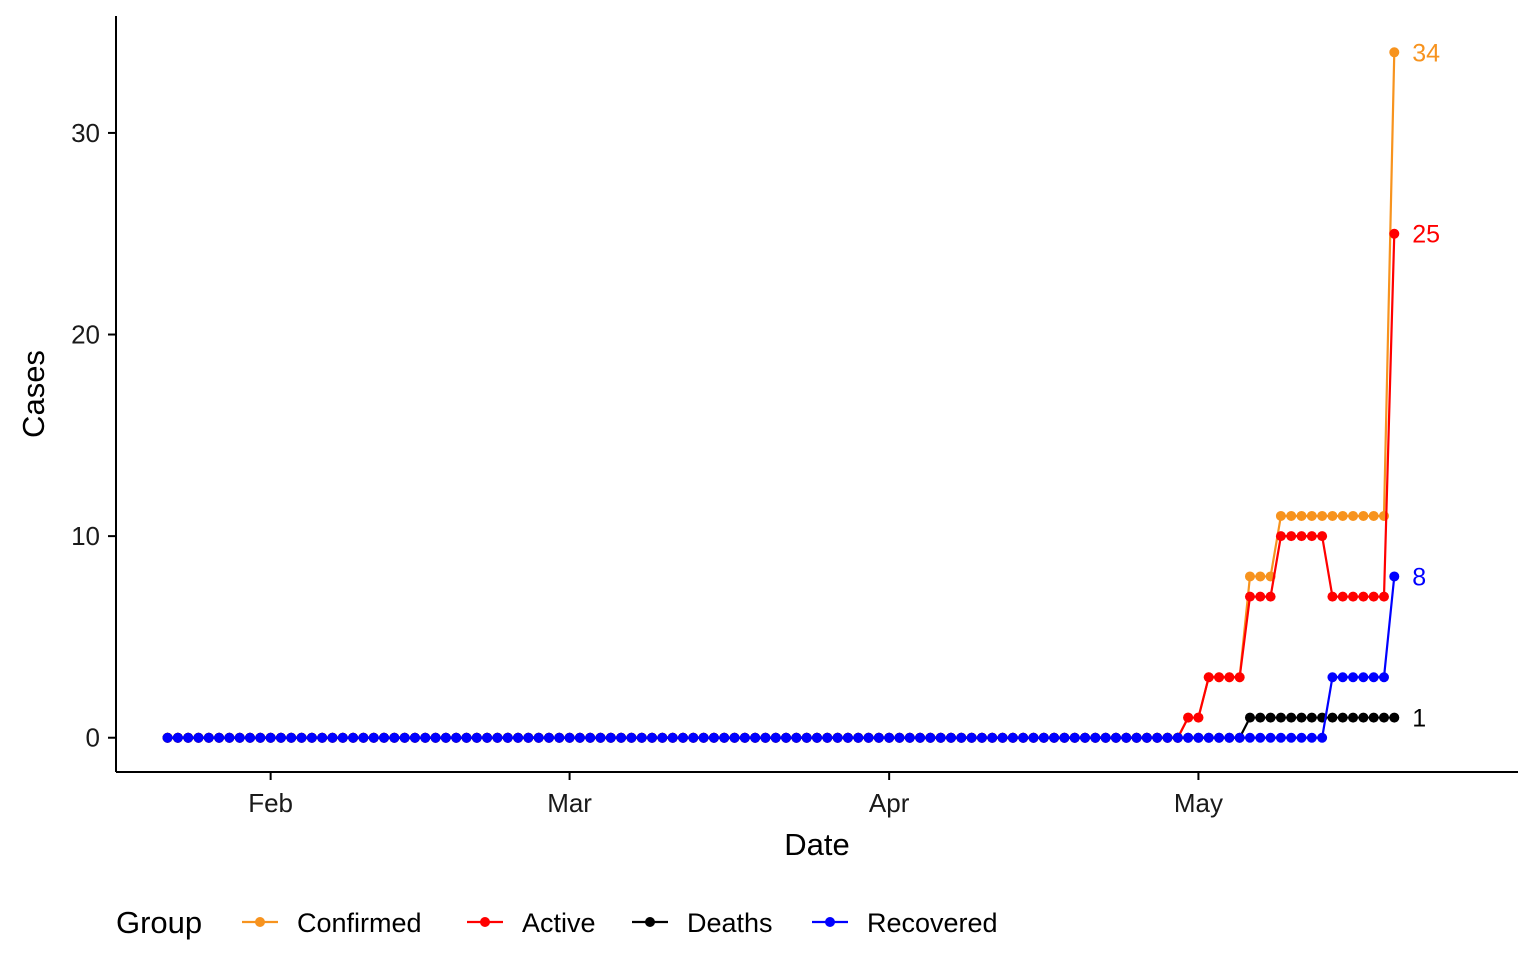 Image resolution: width=1536 pixels, height=960 pixels. I want to click on end-label-recovered: 8, so click(1419, 577).